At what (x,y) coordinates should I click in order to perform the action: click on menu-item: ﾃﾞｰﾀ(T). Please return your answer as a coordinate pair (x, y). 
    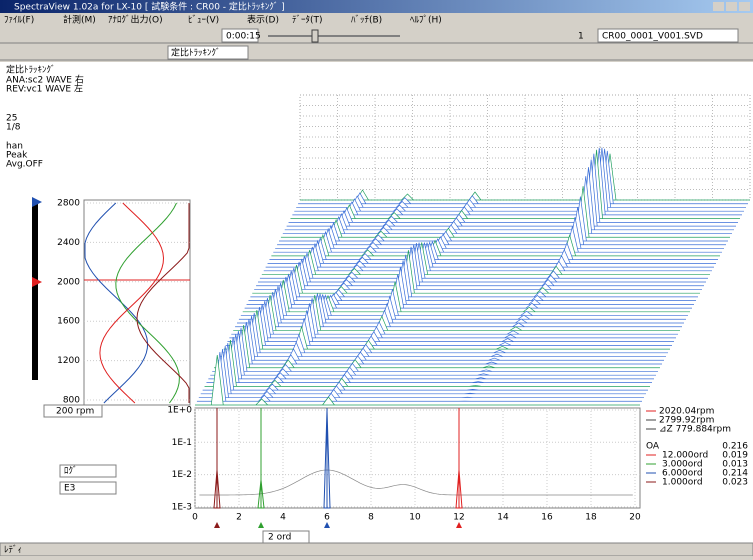
    Looking at the image, I should click on (307, 20).